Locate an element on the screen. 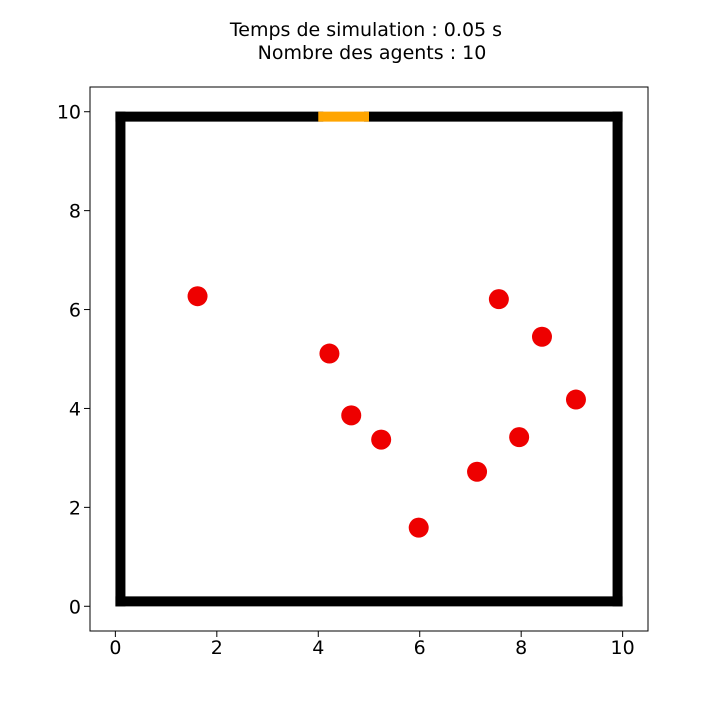  y-axis-ticks: 0 2 4 6 8 10 is located at coordinates (73, 360).